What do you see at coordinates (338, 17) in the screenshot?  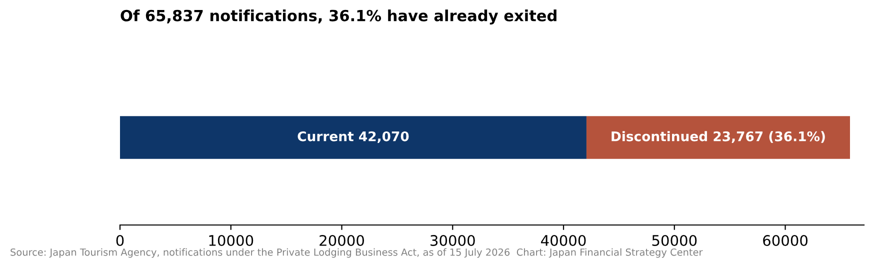 I see `chart-title: Of 65,837 notifications, 36.1% have already exited` at bounding box center [338, 17].